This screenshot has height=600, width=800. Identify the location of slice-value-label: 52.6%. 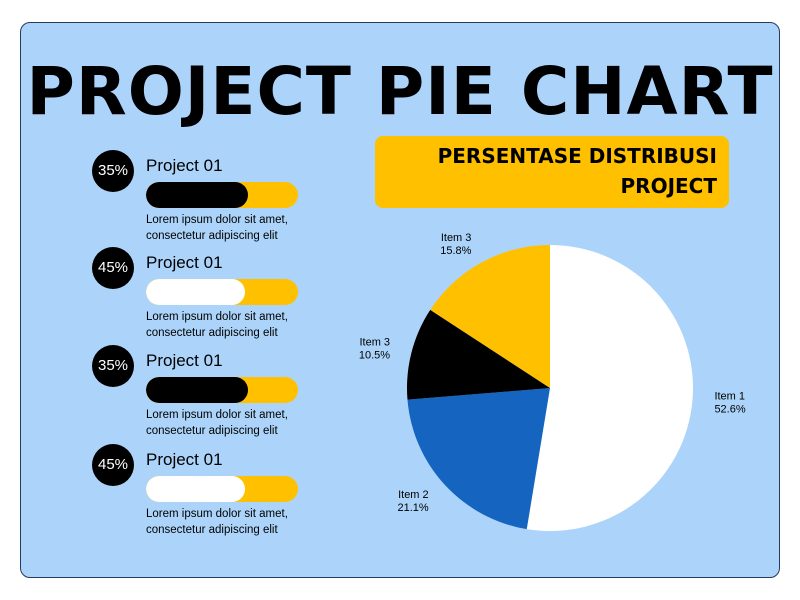
(729, 409).